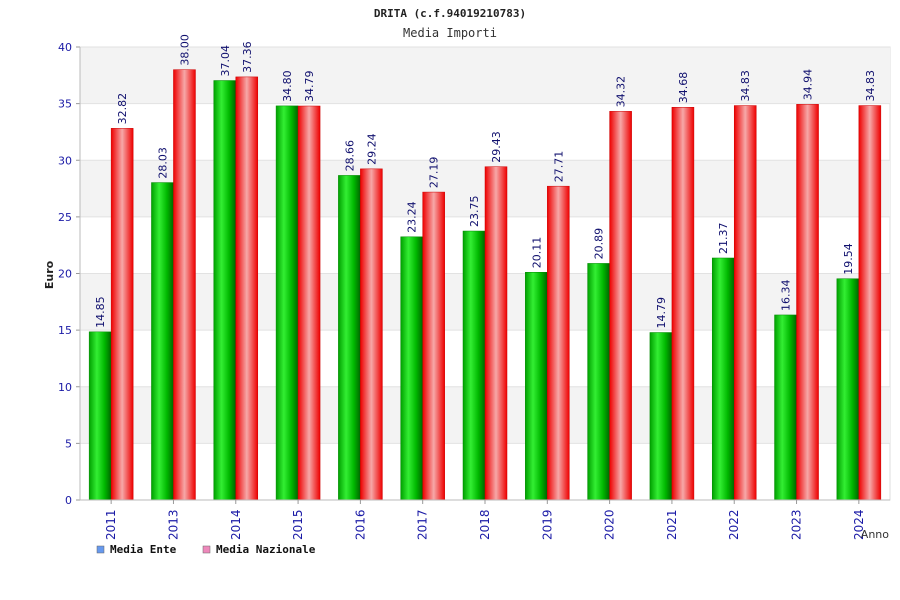 The height and width of the screenshot is (600, 900). Describe the element at coordinates (143, 549) in the screenshot. I see `legend-label: Media Ente` at that location.